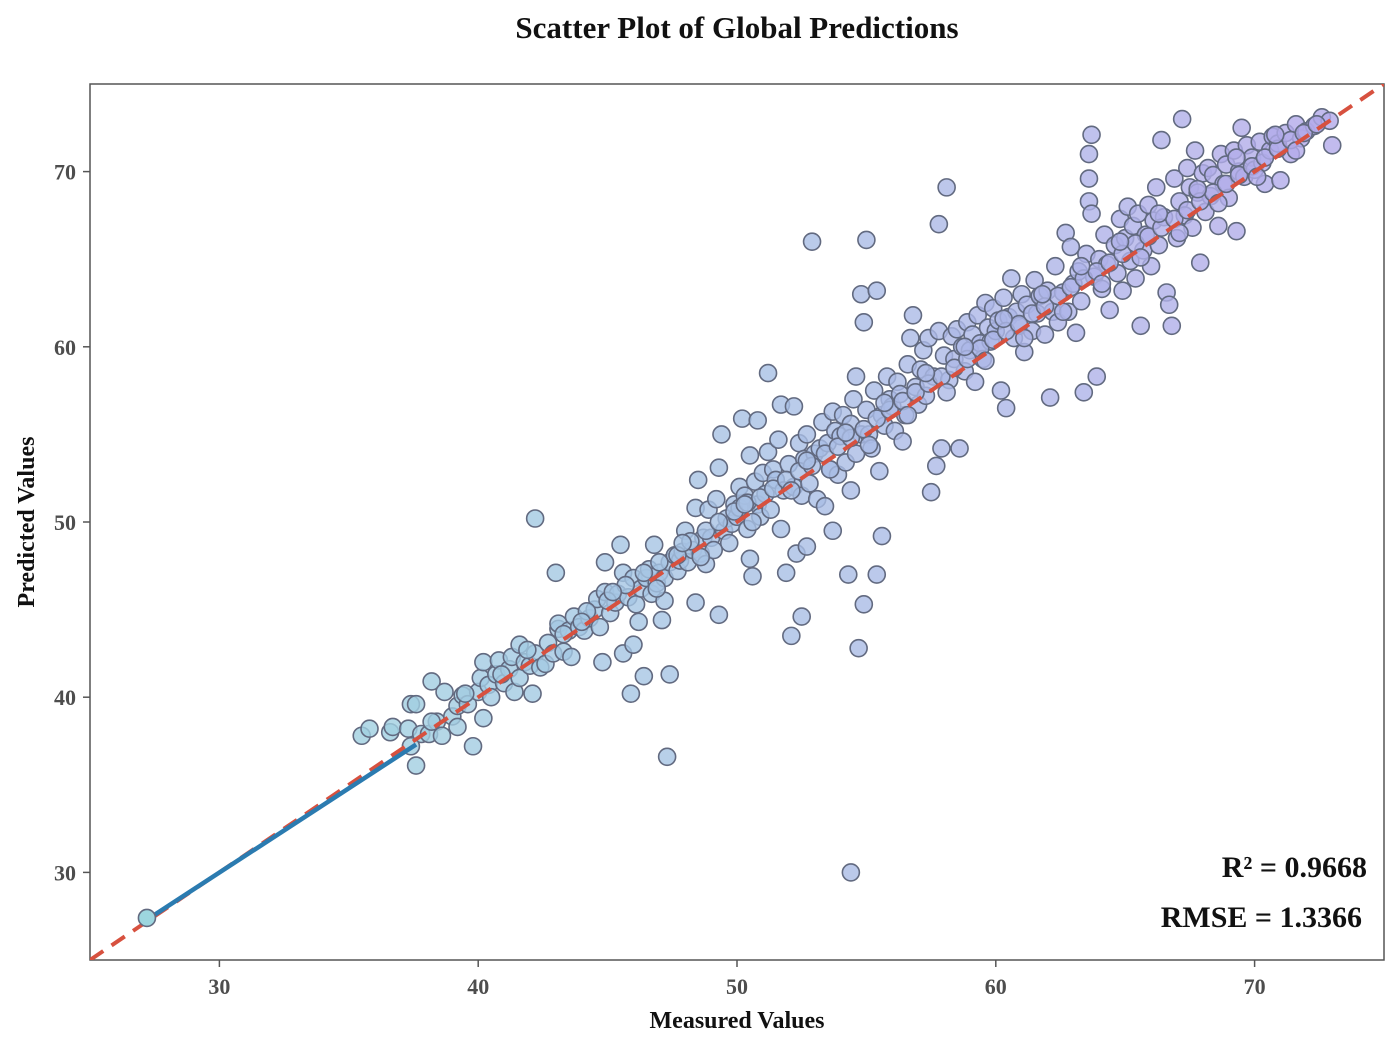 This screenshot has width=1400, height=1050. I want to click on x-tick-label: 50, so click(737, 986).